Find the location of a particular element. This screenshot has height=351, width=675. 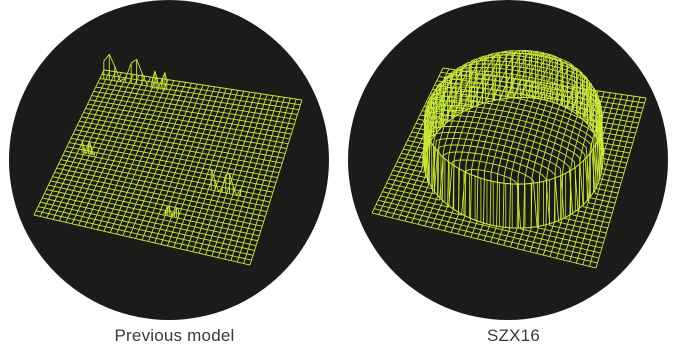

dome-rim-base is located at coordinates (513, 162).